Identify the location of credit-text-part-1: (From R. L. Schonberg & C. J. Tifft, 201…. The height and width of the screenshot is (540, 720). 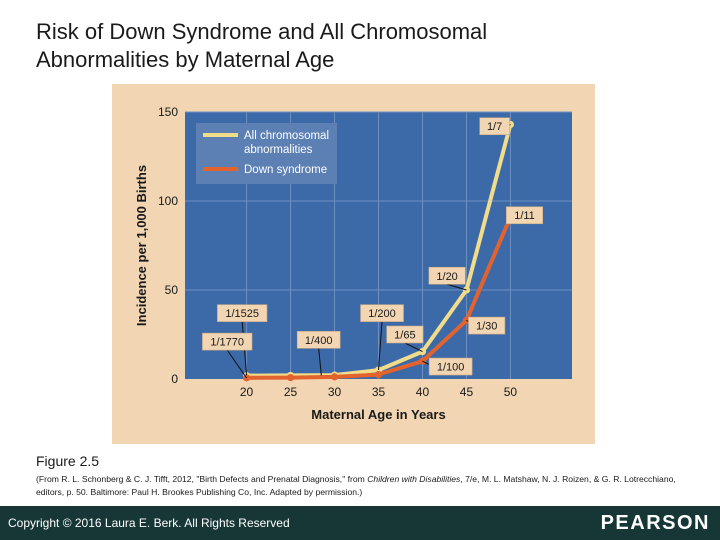
(202, 479).